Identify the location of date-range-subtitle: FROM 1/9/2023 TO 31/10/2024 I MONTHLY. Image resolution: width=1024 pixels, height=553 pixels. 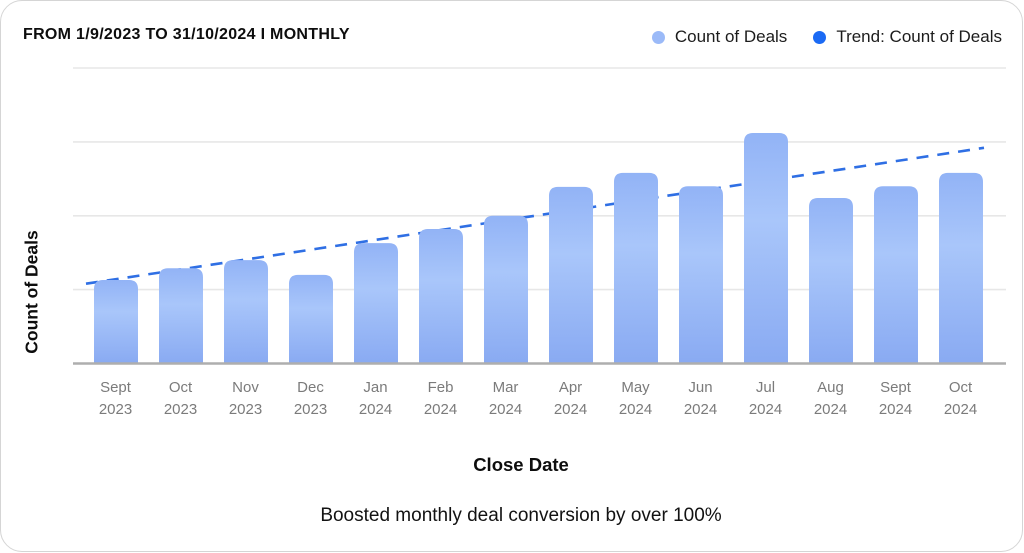
(186, 34).